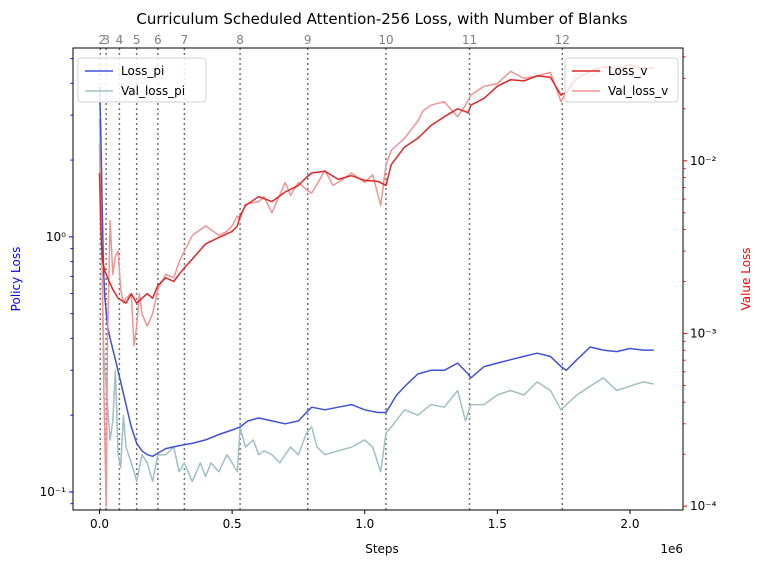 The height and width of the screenshot is (567, 765). Describe the element at coordinates (746, 278) in the screenshot. I see `y-axis-right-label: Value Loss` at that location.